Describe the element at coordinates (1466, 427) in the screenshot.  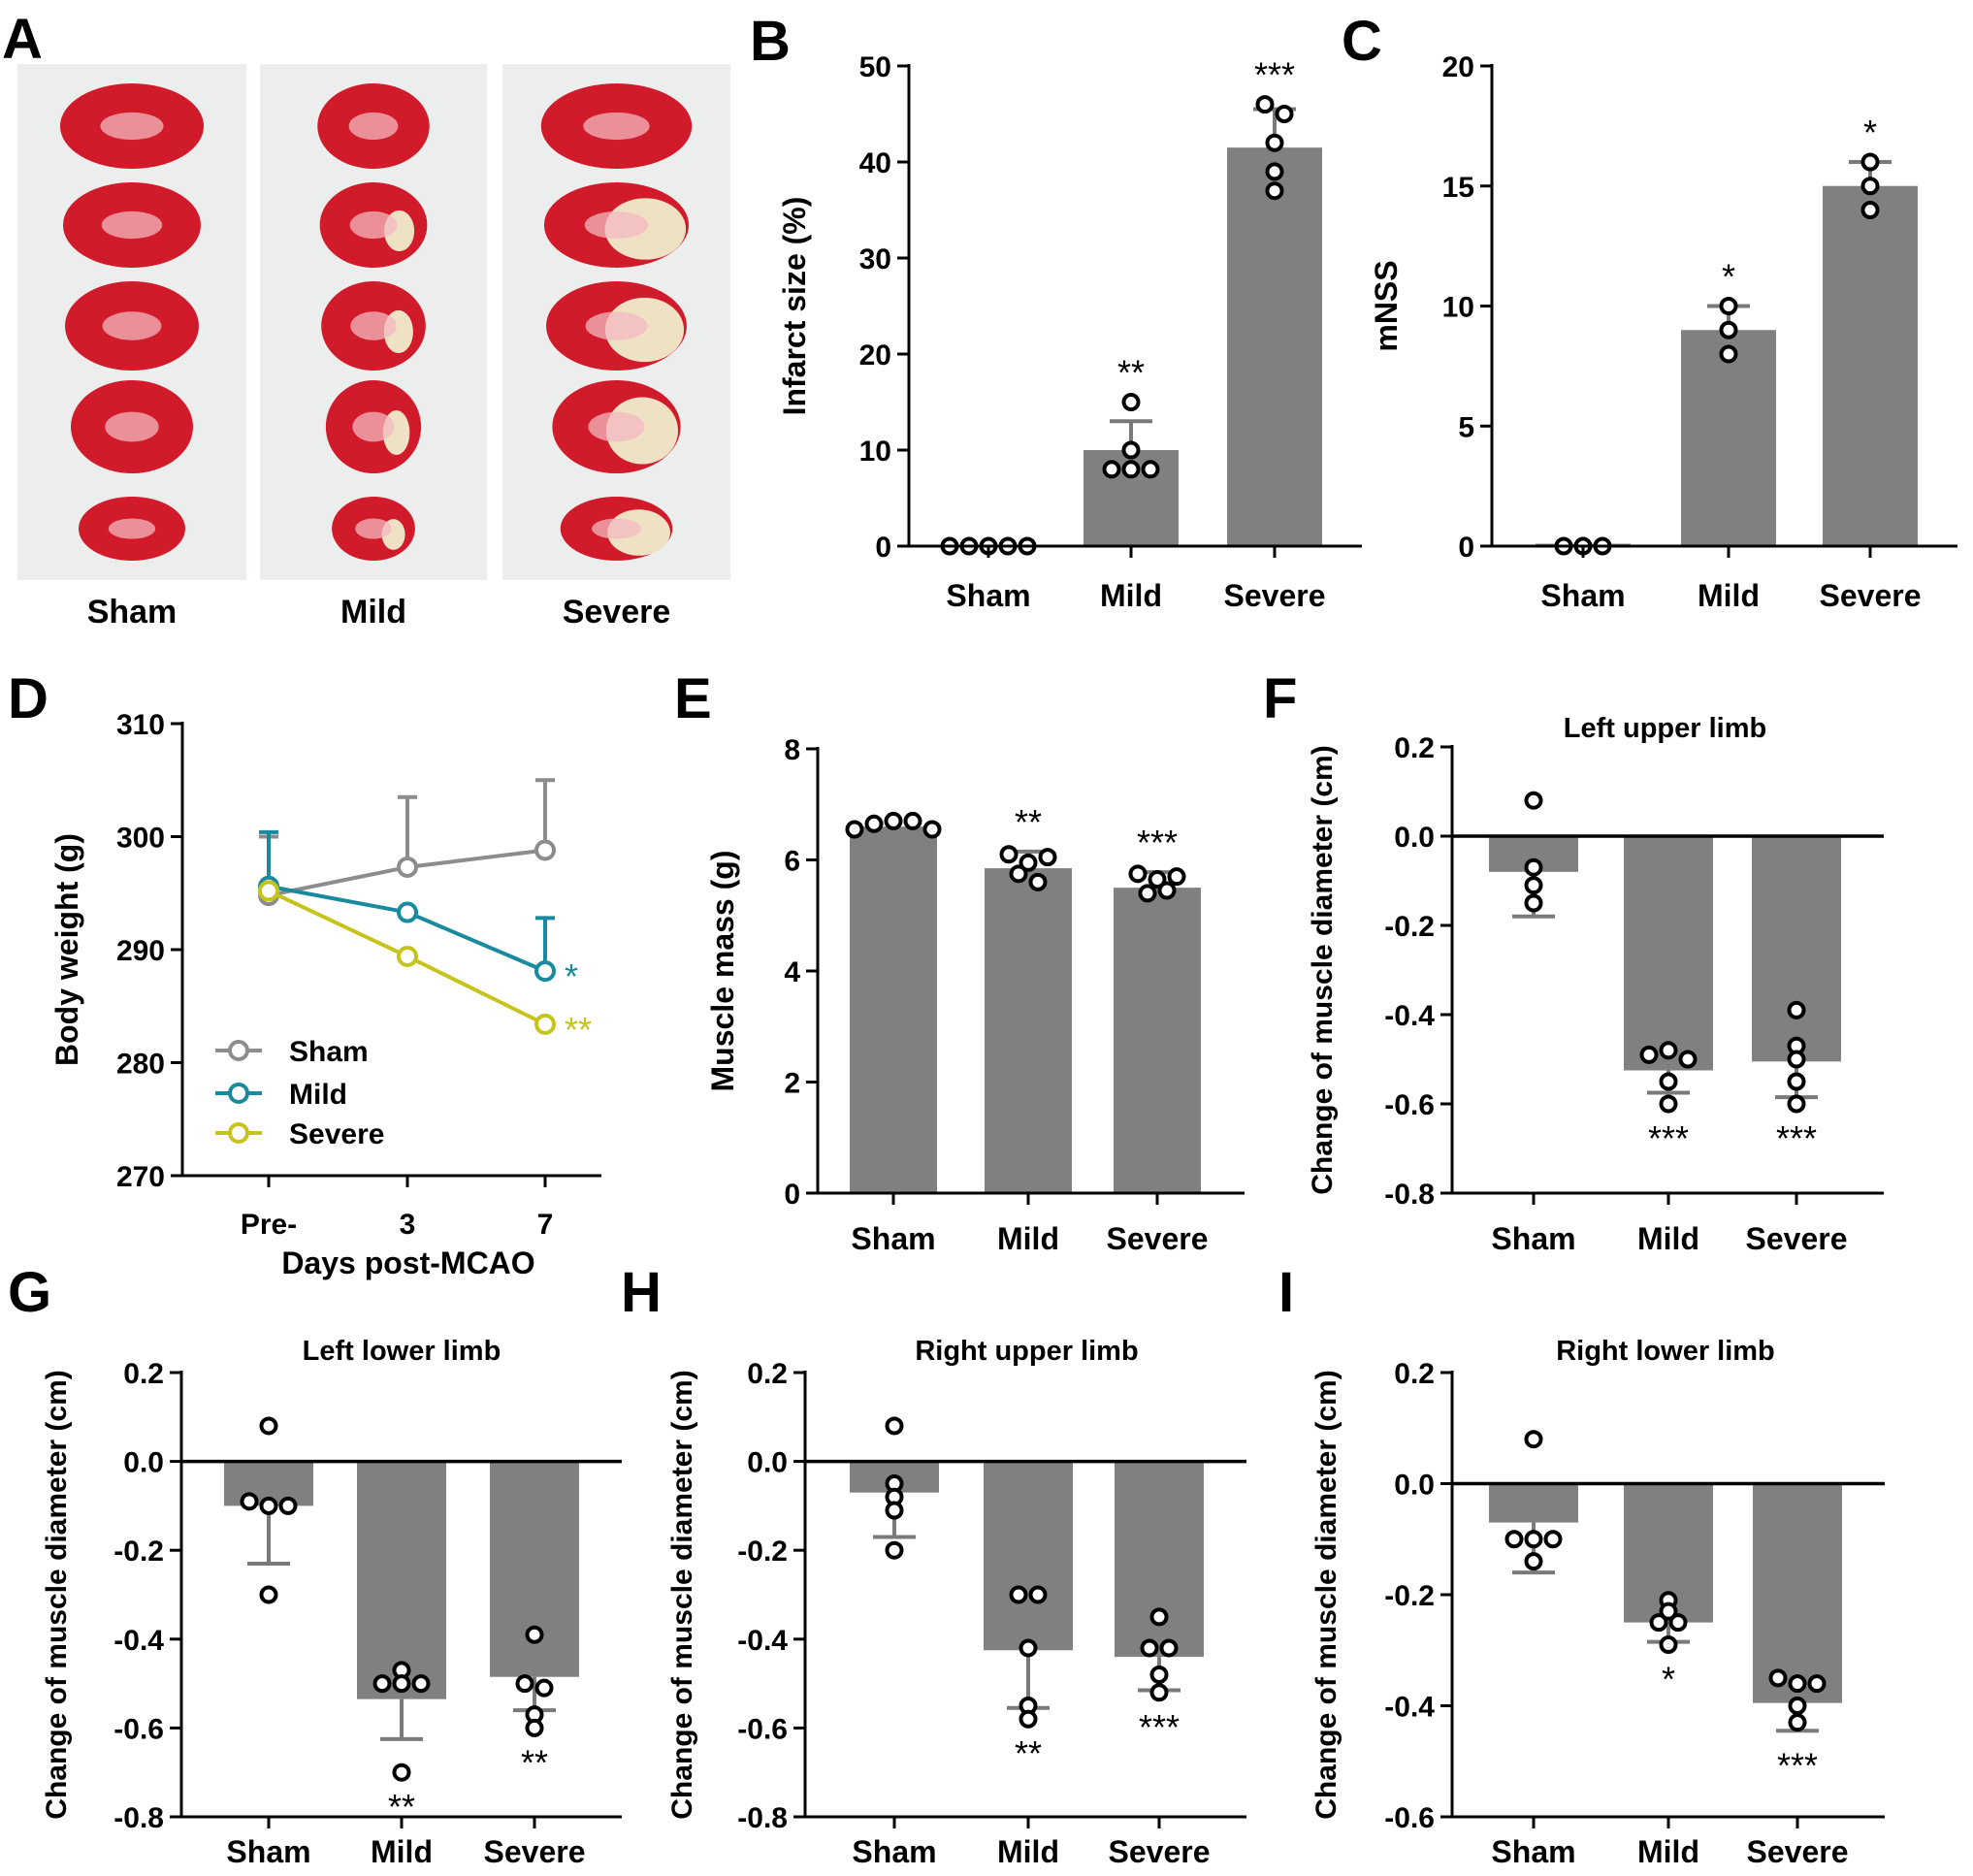
I see `y-tick-label: 5` at that location.